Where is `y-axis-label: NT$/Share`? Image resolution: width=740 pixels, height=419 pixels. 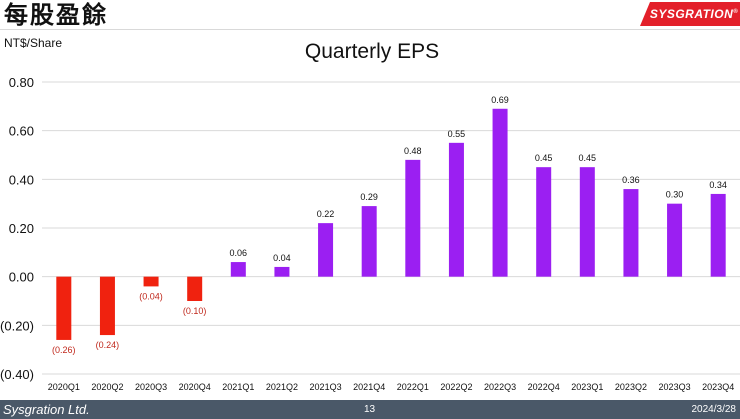 y-axis-label: NT$/Share is located at coordinates (33, 43).